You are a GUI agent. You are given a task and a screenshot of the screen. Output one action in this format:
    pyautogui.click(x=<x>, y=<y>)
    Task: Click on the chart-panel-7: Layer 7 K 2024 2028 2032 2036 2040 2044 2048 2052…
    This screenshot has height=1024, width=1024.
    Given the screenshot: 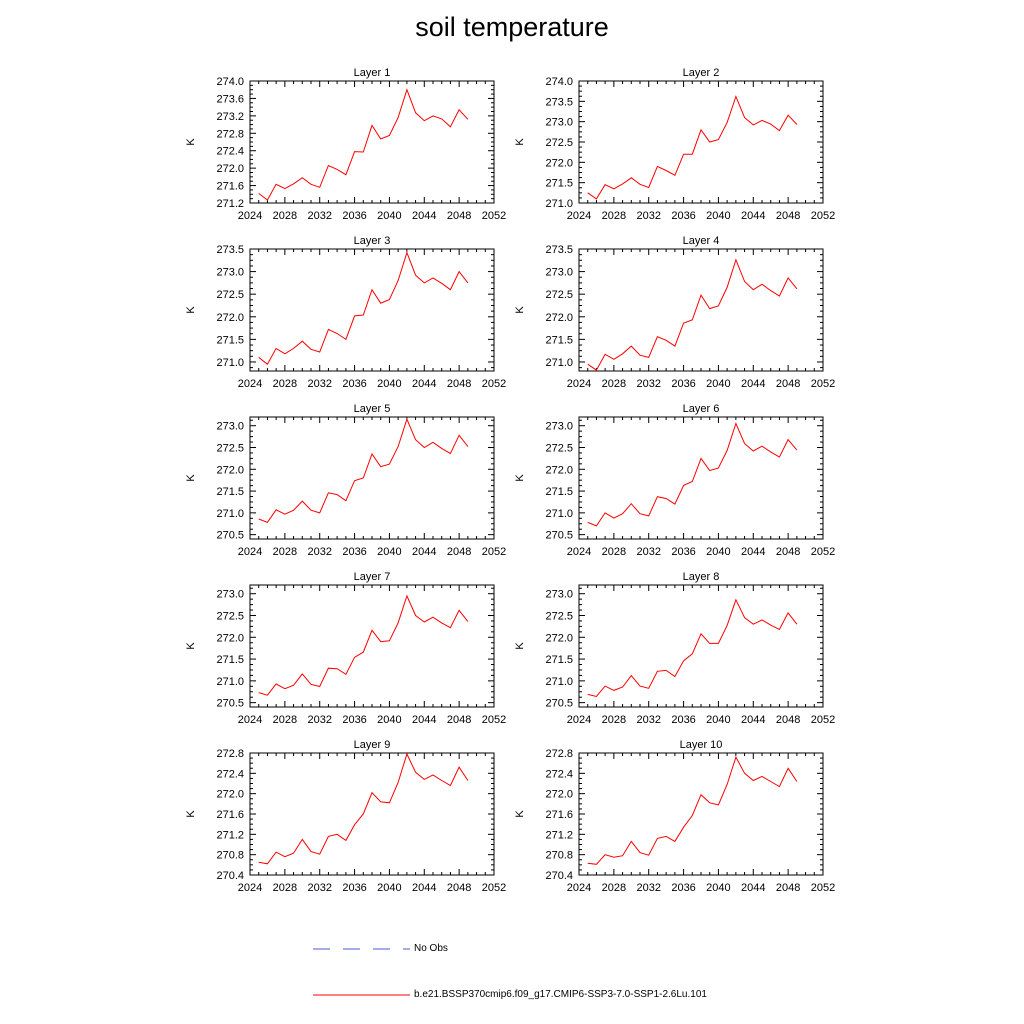 What is the action you would take?
    pyautogui.click(x=345, y=648)
    